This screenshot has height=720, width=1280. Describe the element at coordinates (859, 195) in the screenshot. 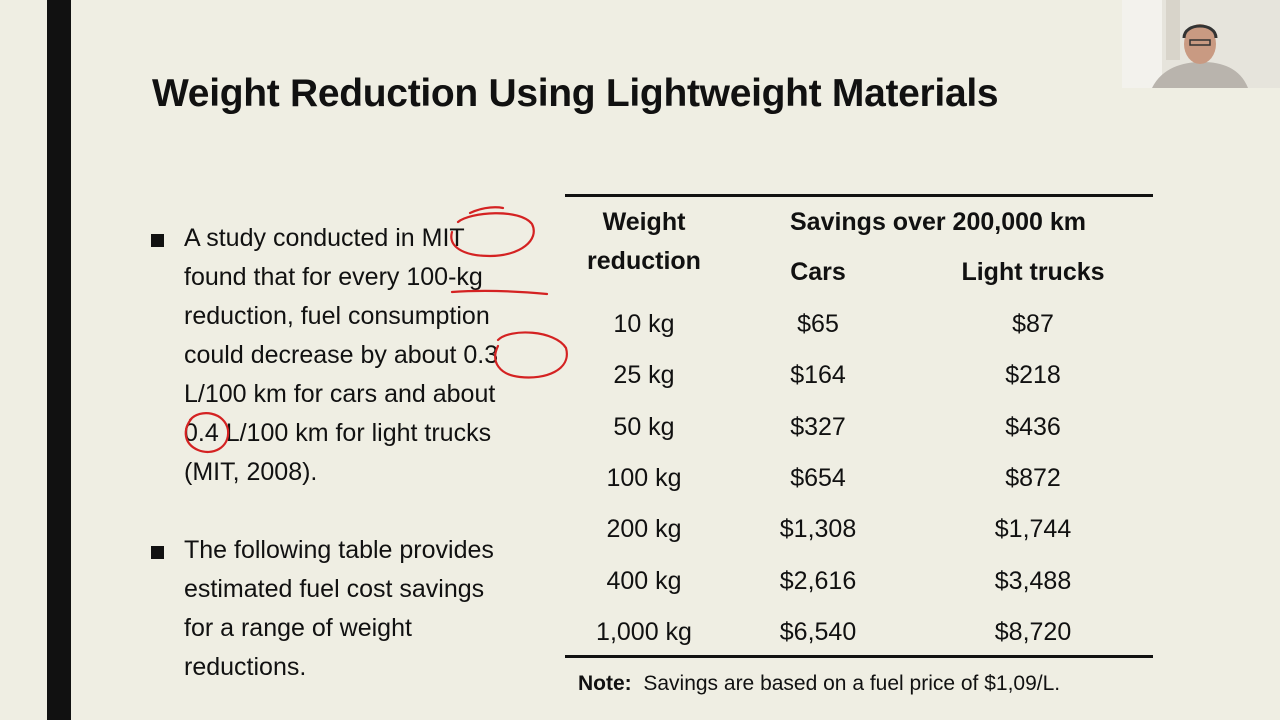

I see `table-top-rule` at that location.